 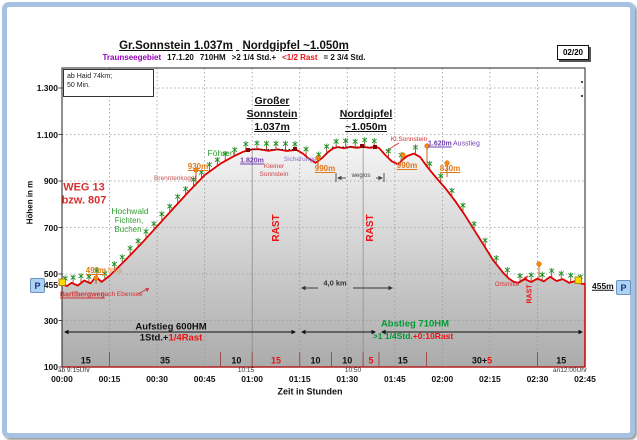 What do you see at coordinates (90, 76) in the screenshot?
I see `approach-line1: ab Haid 74km;` at bounding box center [90, 76].